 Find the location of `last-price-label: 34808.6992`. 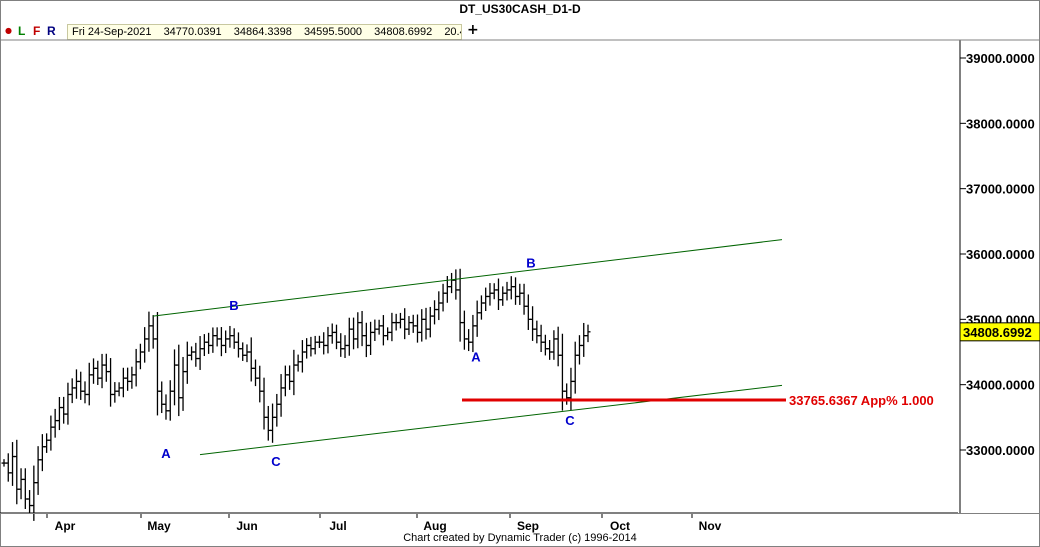

last-price-label: 34808.6992 is located at coordinates (997, 332).